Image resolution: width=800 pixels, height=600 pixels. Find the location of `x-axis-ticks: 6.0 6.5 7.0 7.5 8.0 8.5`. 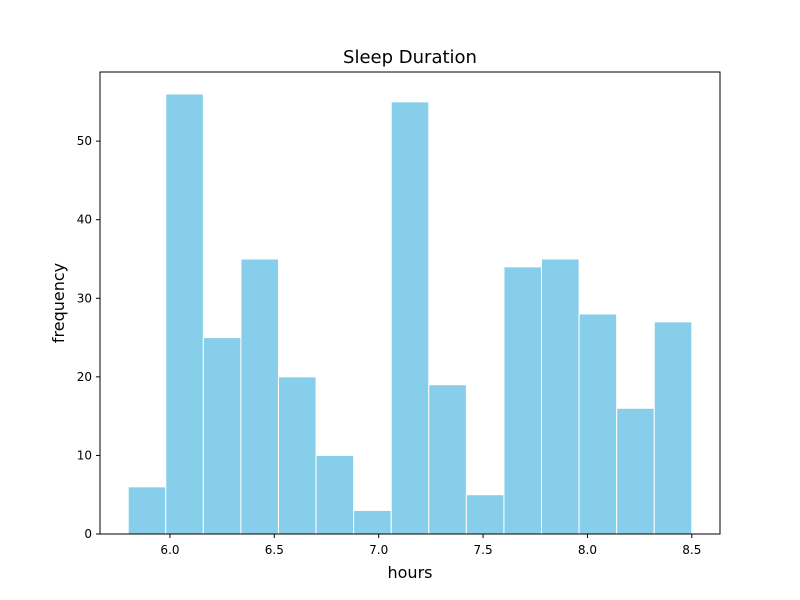

x-axis-ticks: 6.0 6.5 7.0 7.5 8.0 8.5 is located at coordinates (430, 545).